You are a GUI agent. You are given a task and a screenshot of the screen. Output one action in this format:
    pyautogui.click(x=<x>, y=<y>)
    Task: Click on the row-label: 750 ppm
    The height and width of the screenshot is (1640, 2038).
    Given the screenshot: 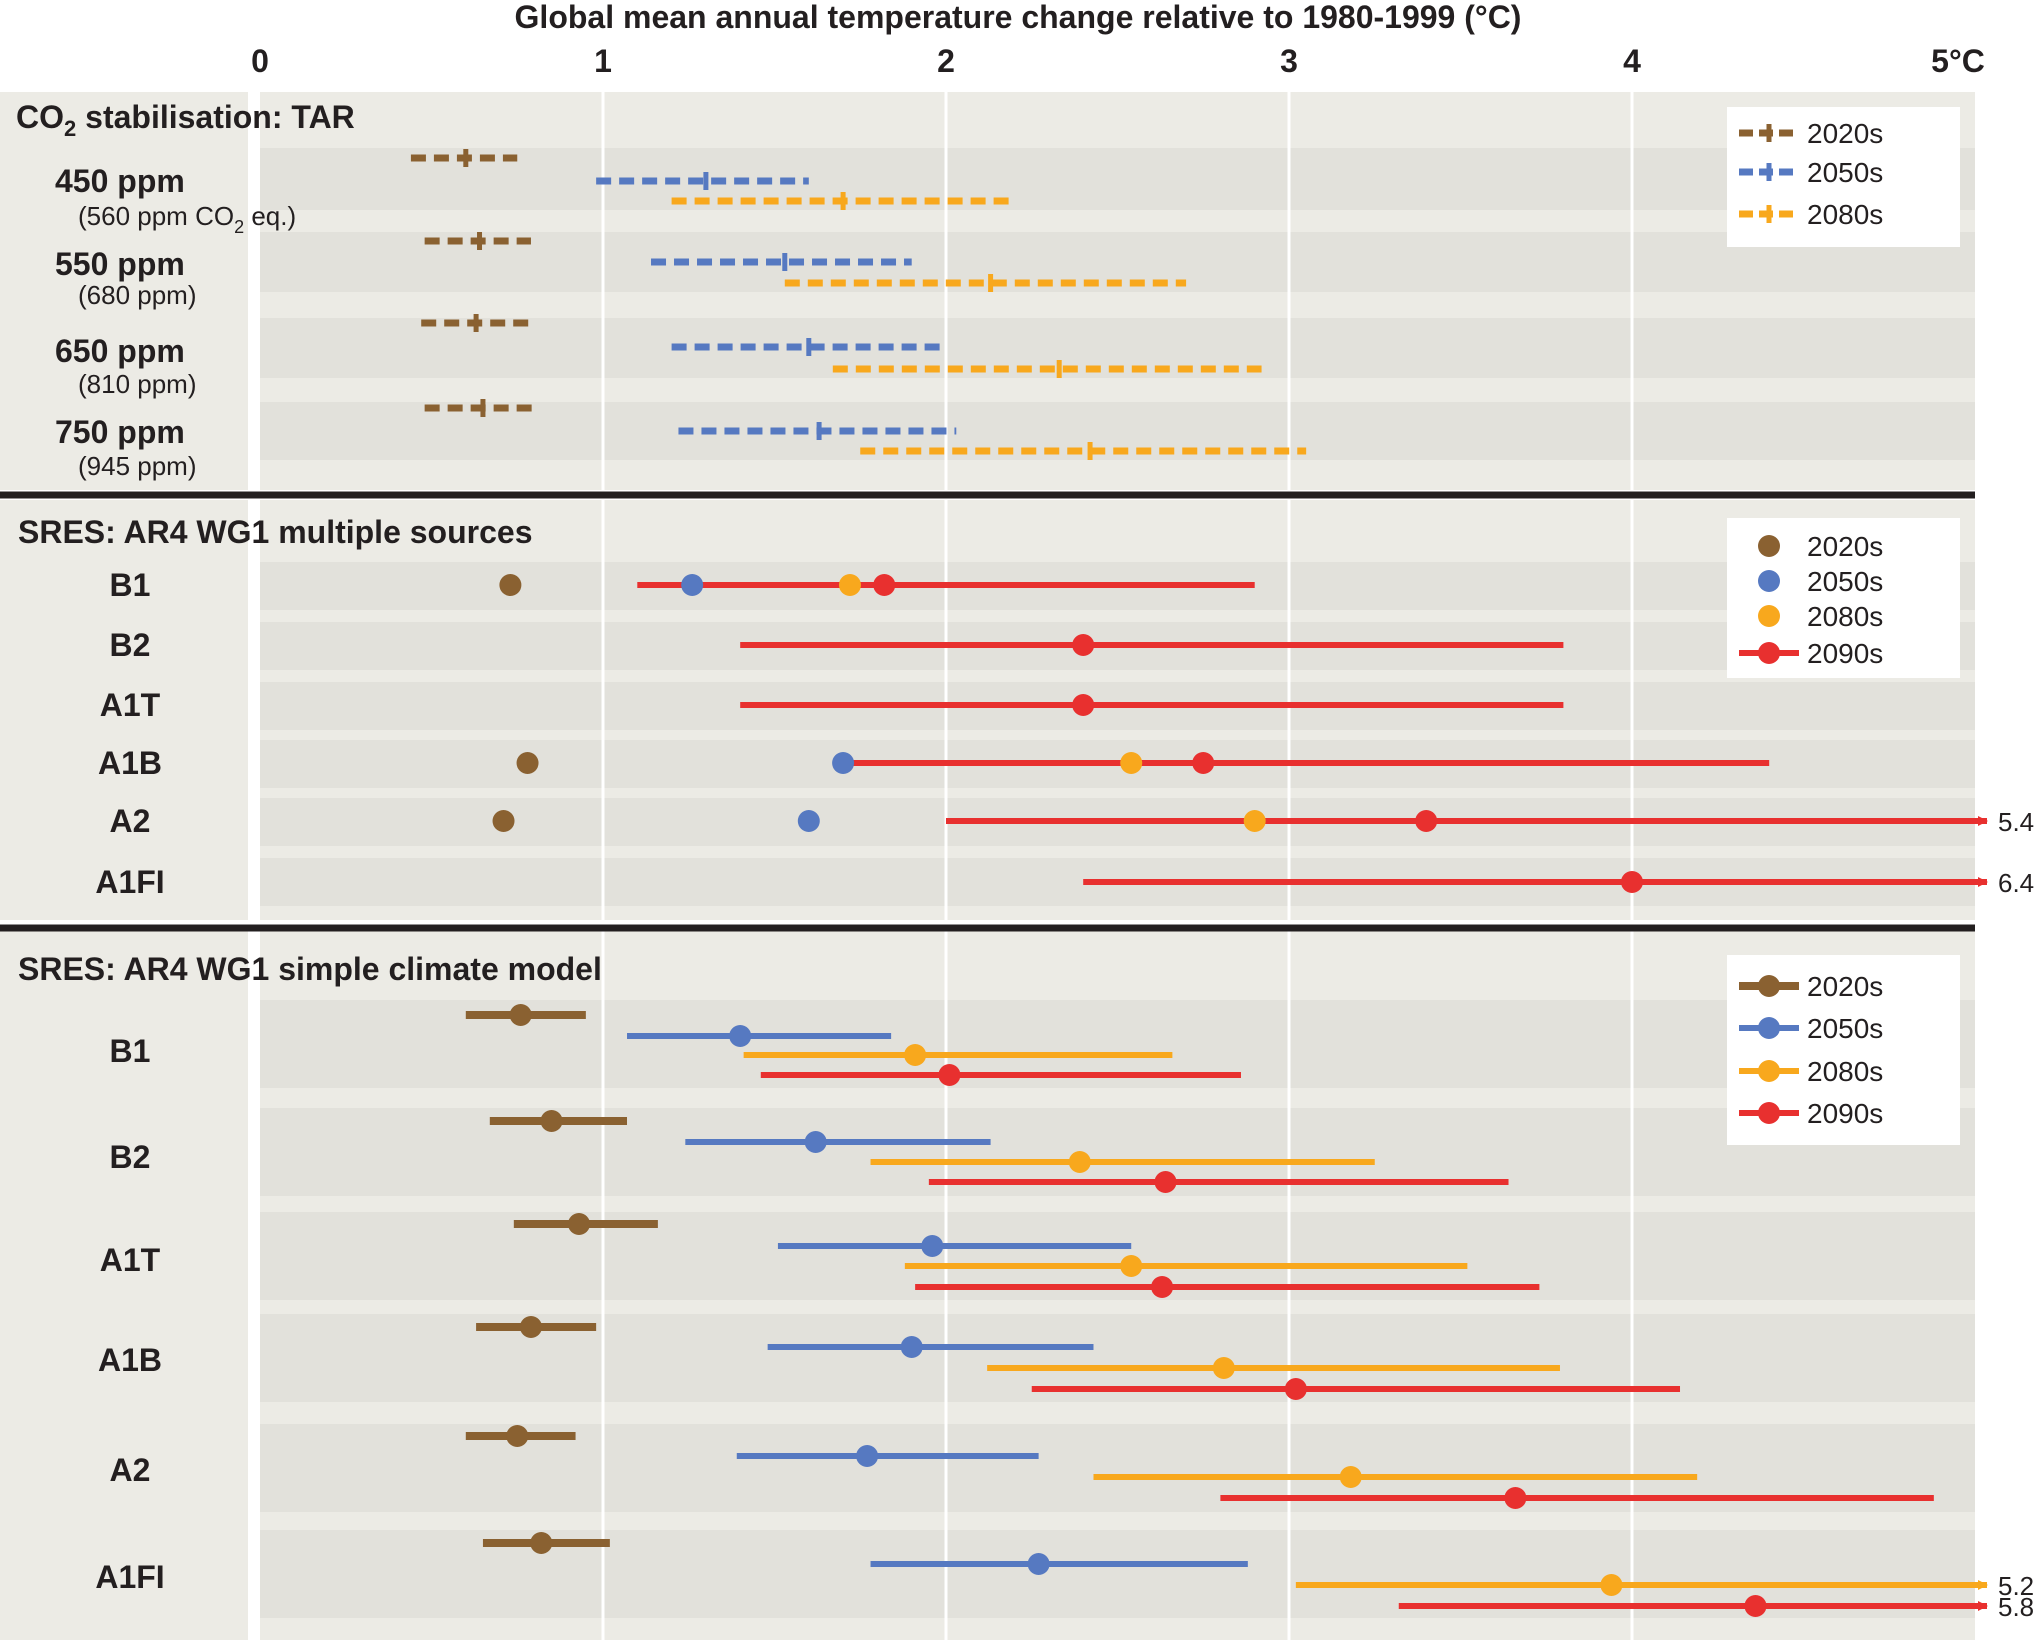 What is the action you would take?
    pyautogui.click(x=120, y=432)
    